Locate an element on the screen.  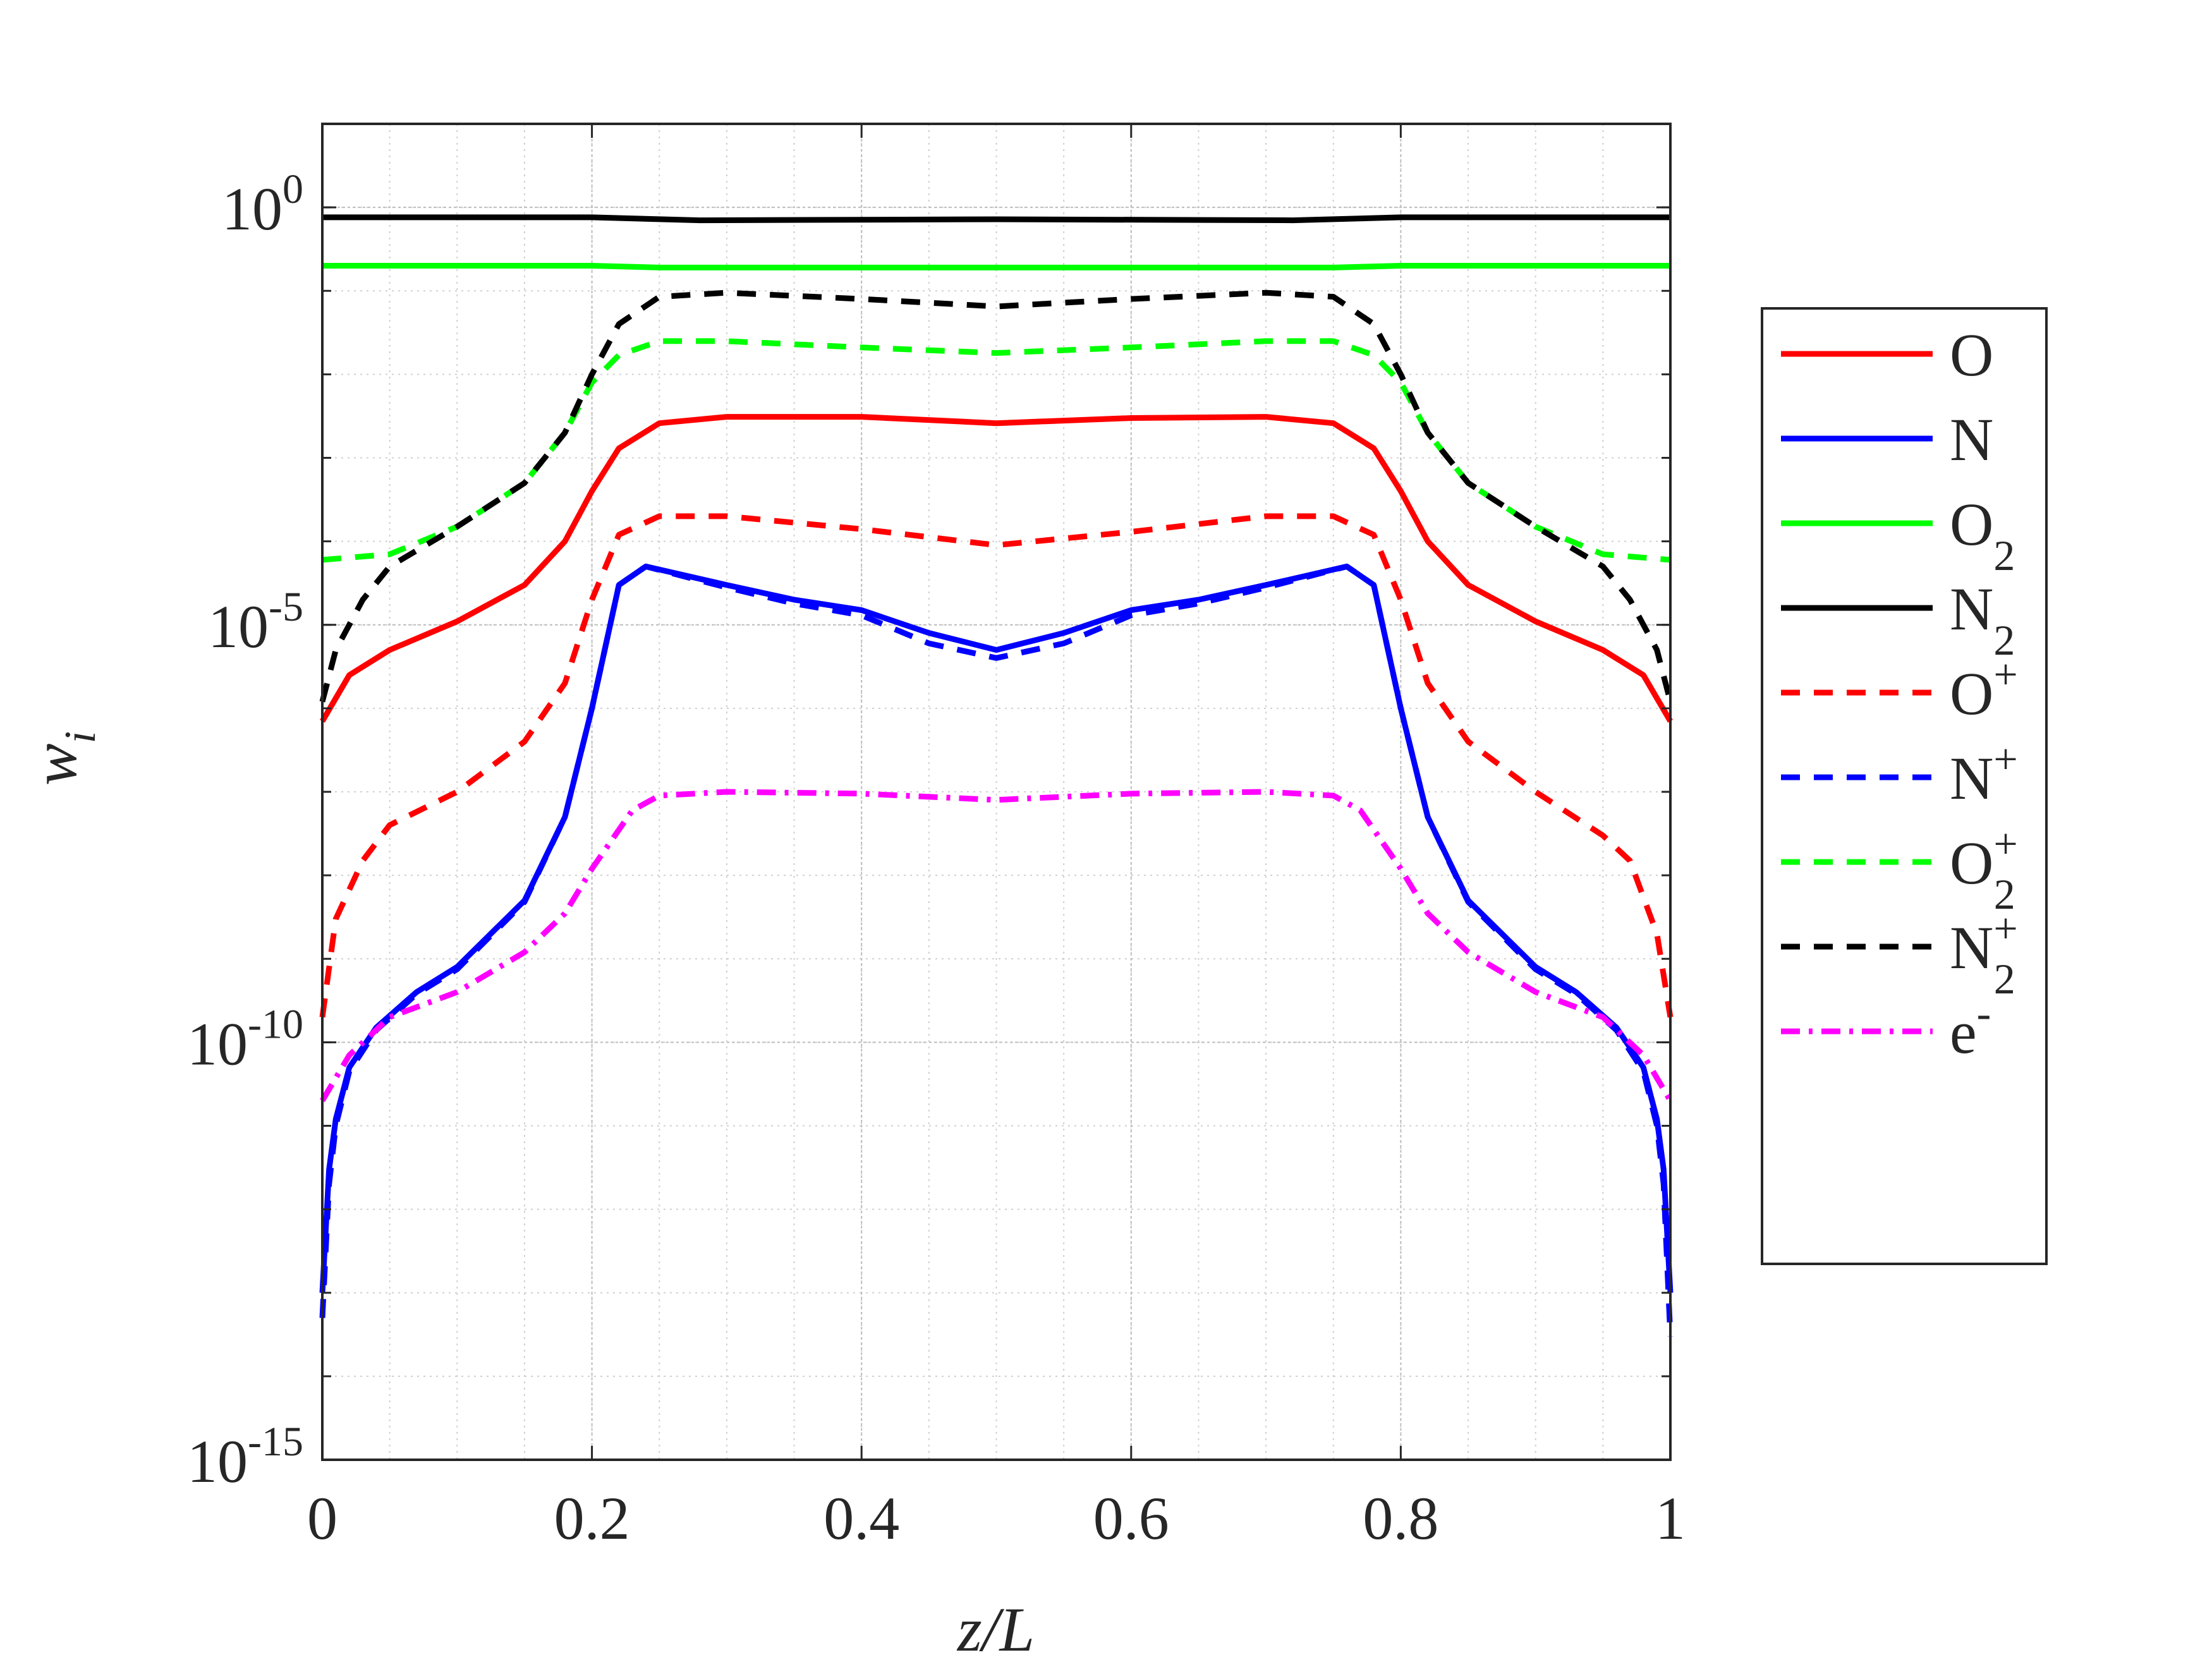
x-axis-label: z/L is located at coordinates (995, 1626).